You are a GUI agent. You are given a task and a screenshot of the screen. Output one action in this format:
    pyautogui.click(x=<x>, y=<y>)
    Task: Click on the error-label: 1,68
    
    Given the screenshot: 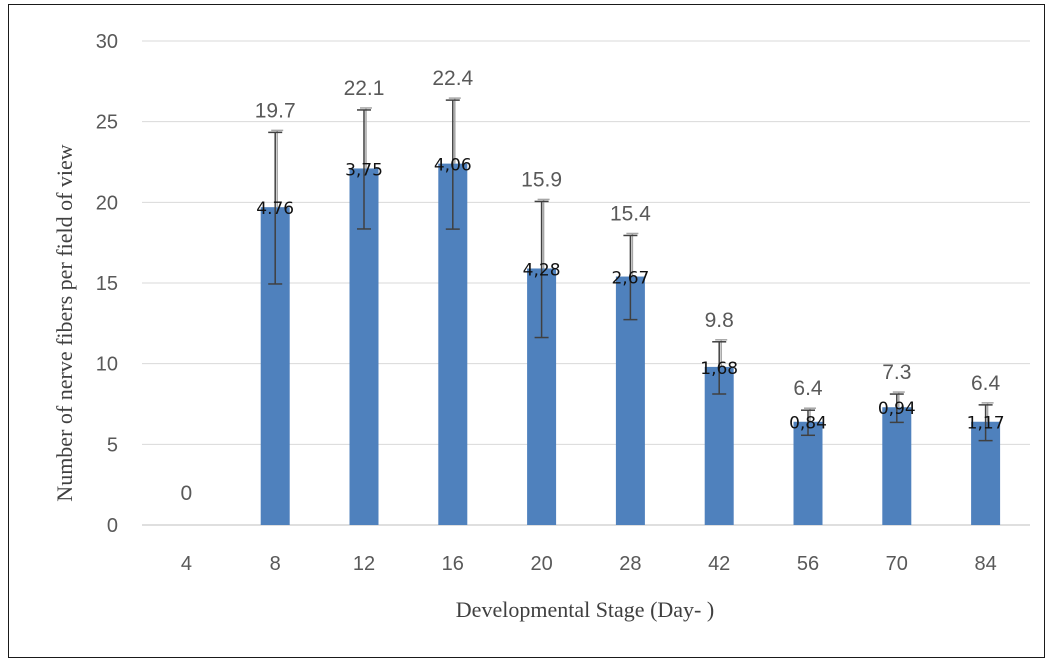 What is the action you would take?
    pyautogui.click(x=719, y=369)
    